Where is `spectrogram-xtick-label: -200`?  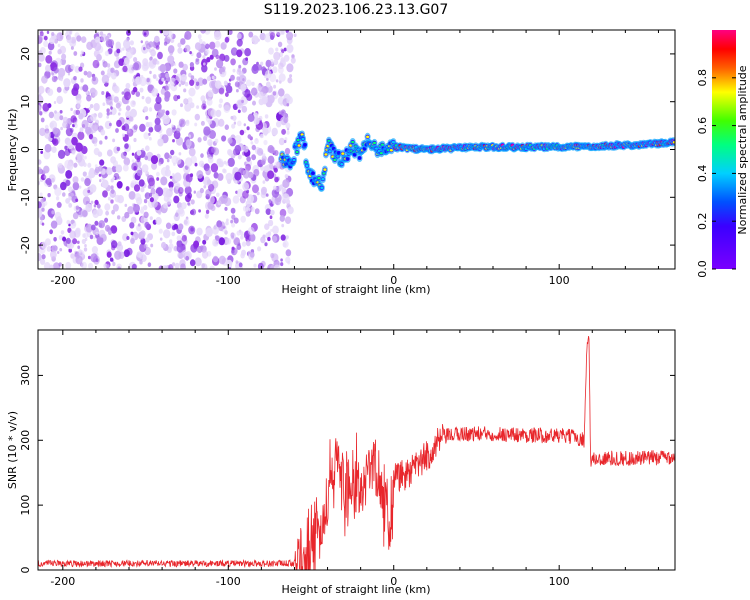
spectrogram-xtick-label: -200 is located at coordinates (62, 280).